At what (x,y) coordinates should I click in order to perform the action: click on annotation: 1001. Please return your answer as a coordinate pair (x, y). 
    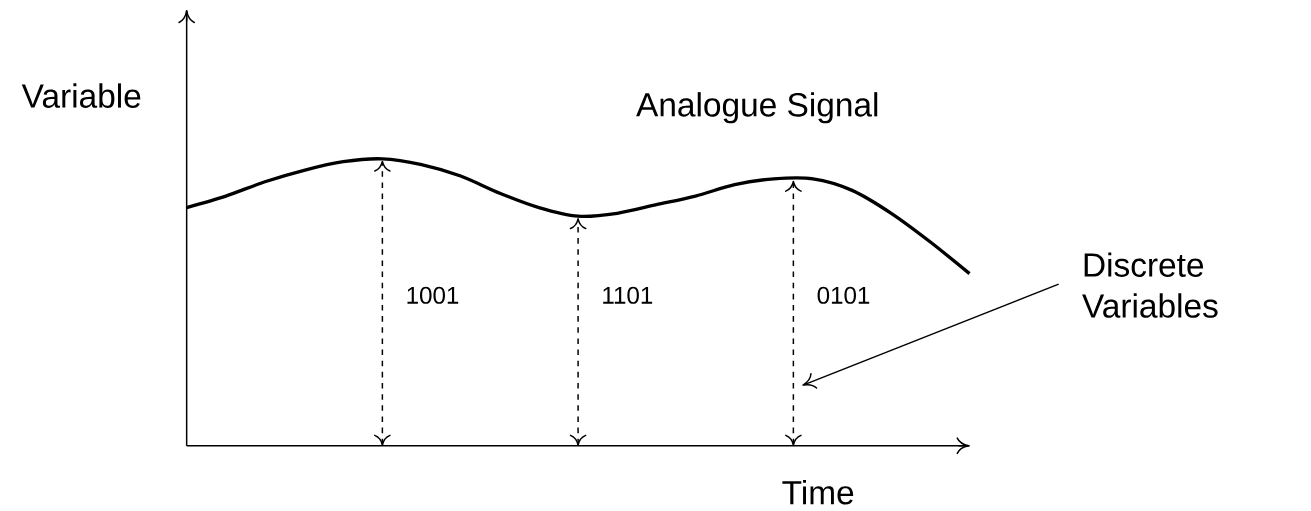
    Looking at the image, I should click on (433, 295).